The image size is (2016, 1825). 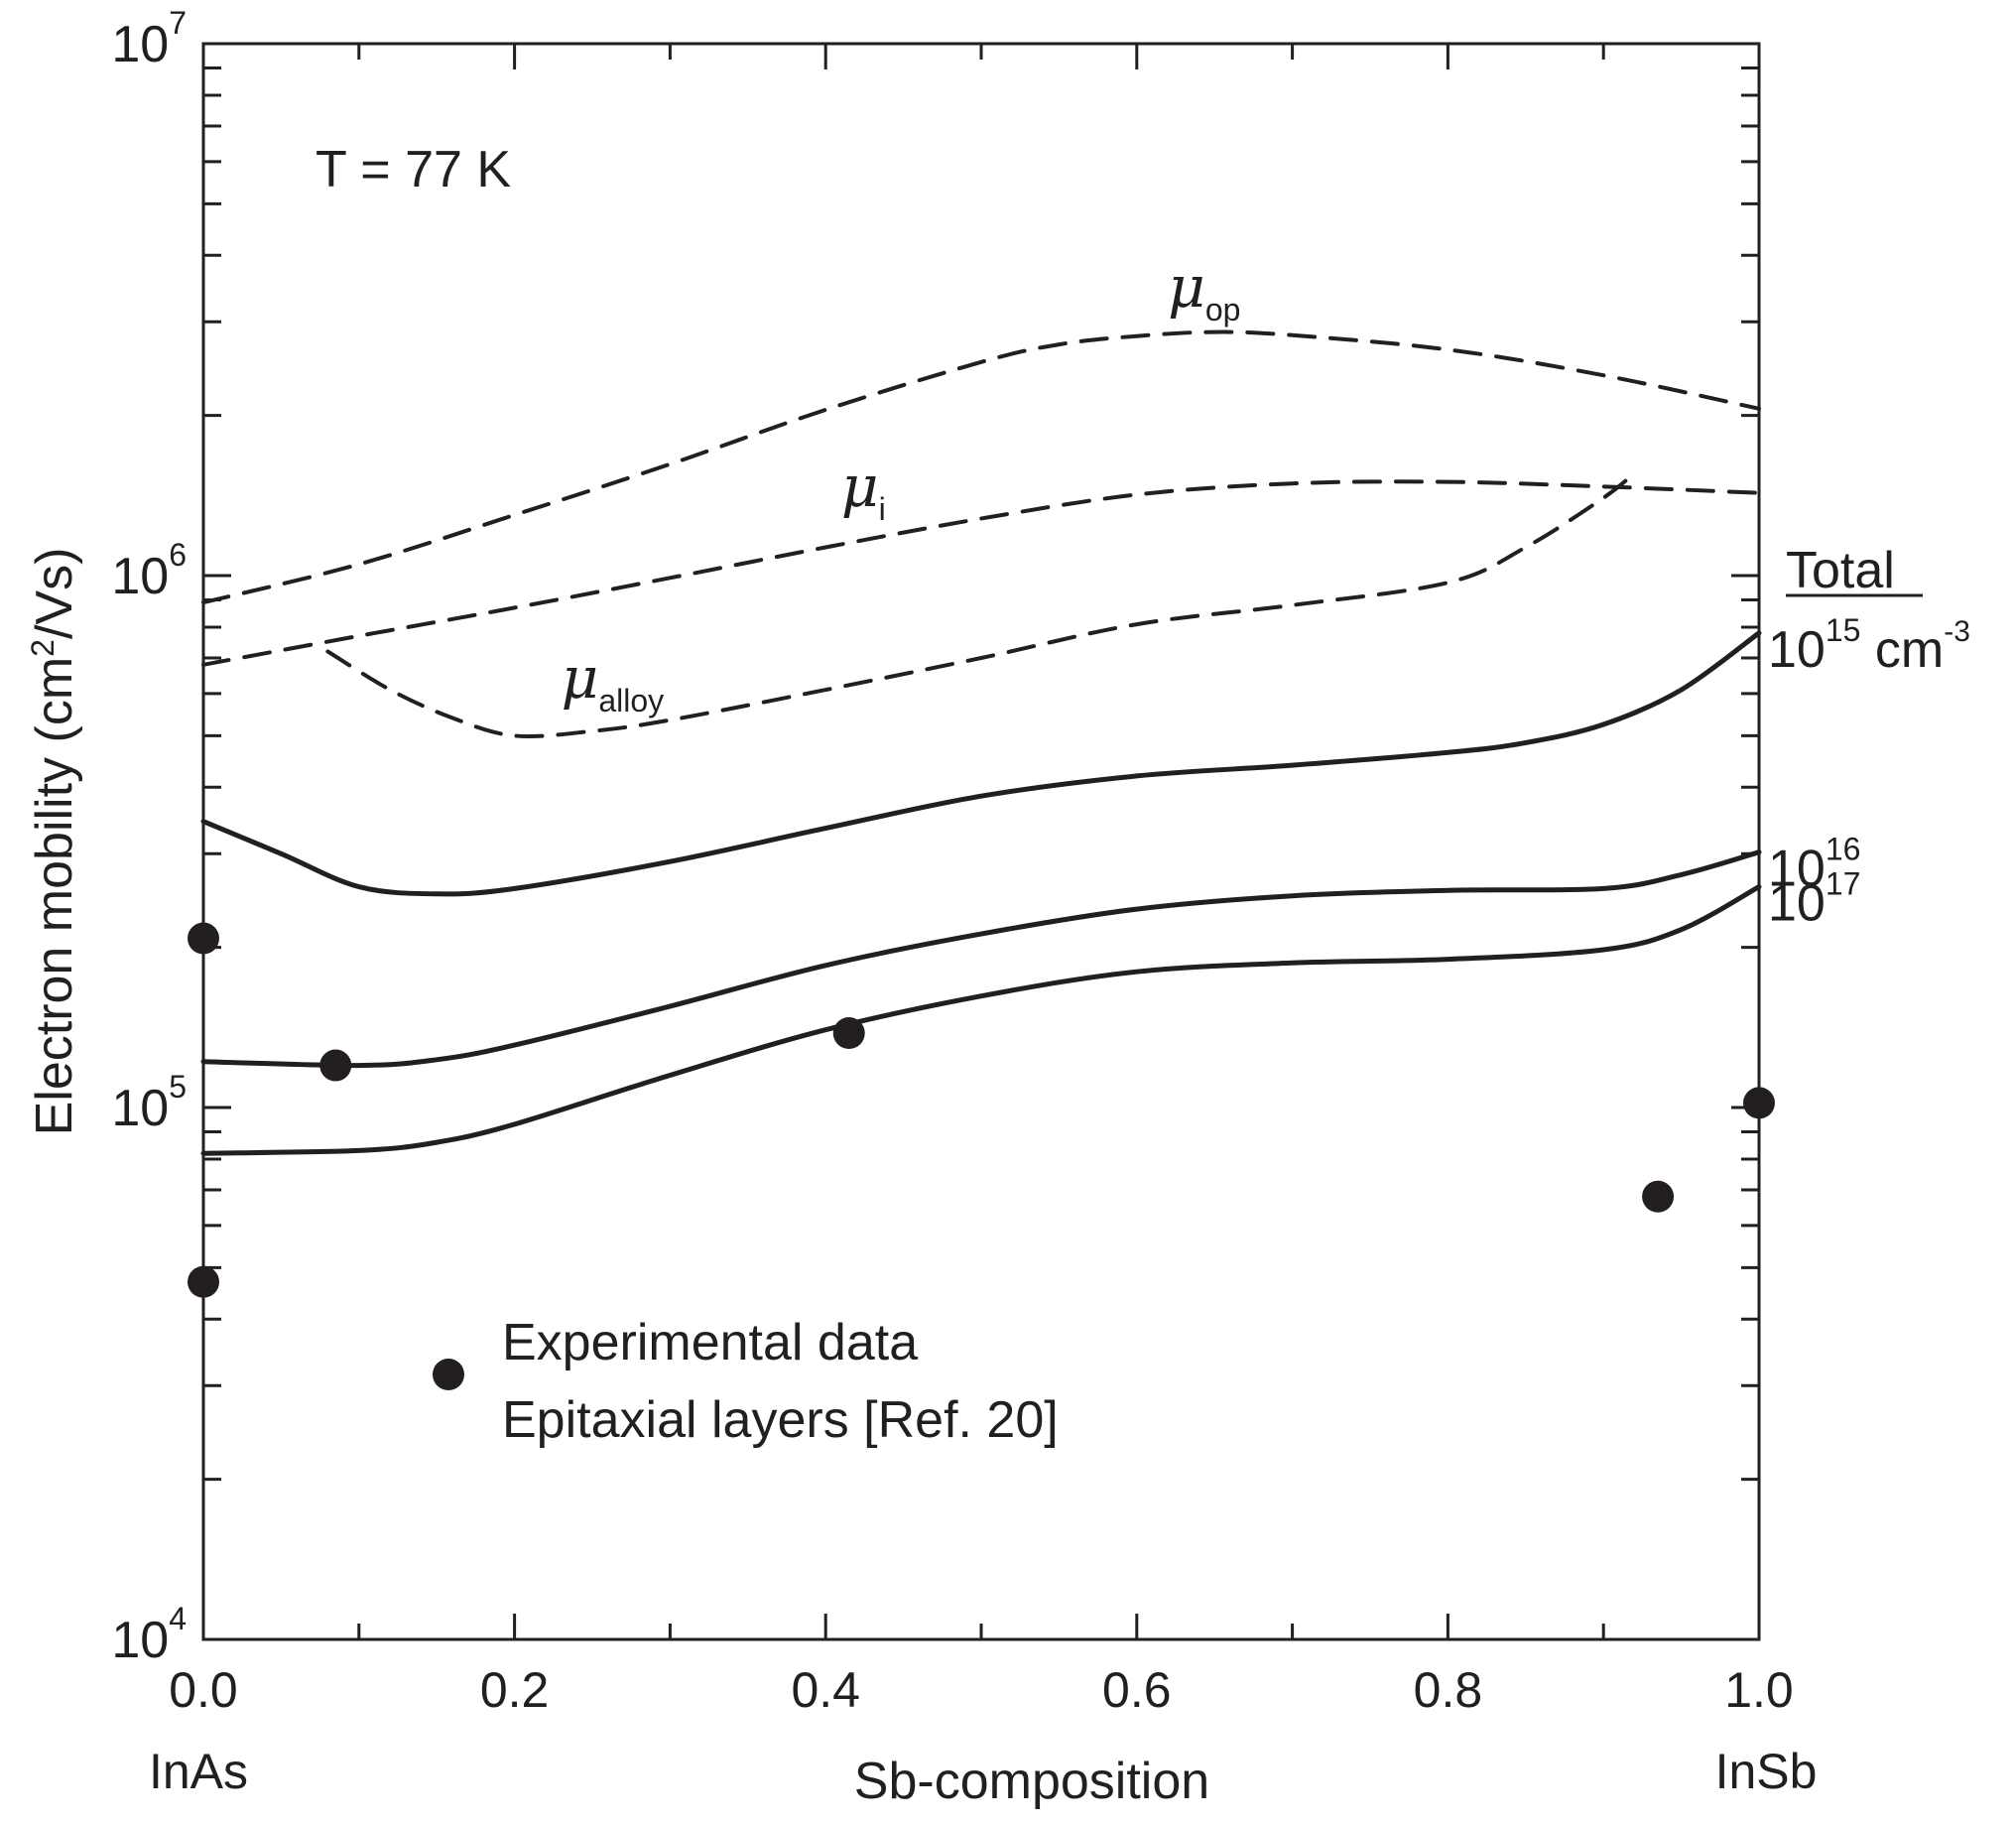 I want to click on x-tick-label: 0.4, so click(x=825, y=1690).